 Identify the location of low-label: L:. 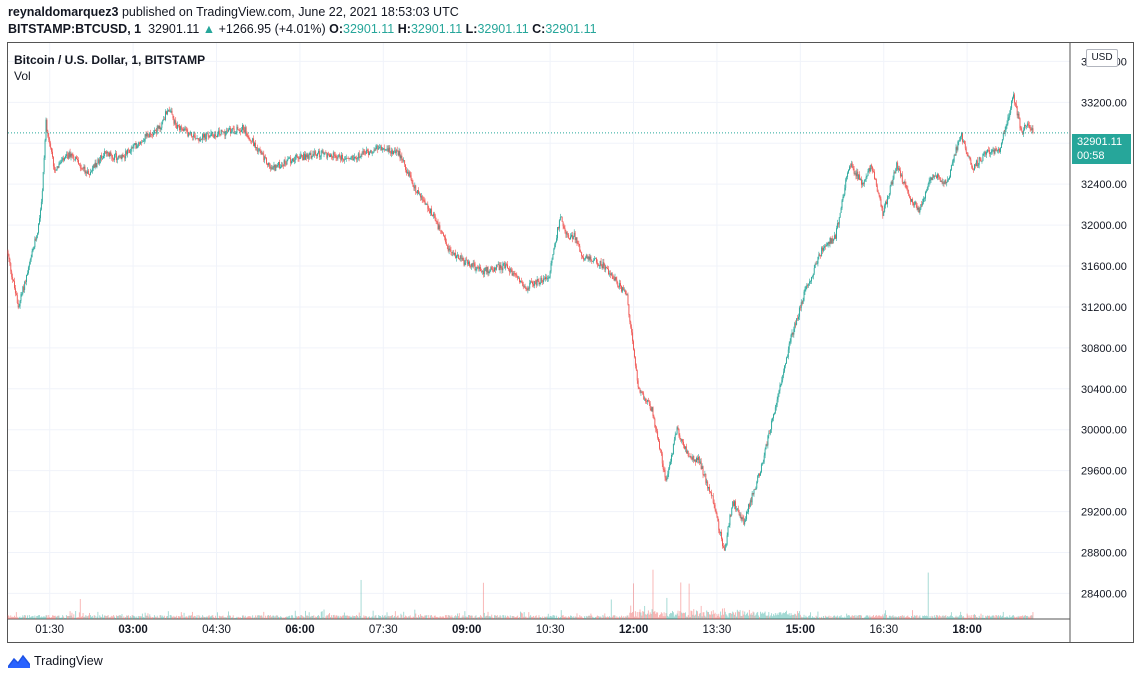
(471, 29).